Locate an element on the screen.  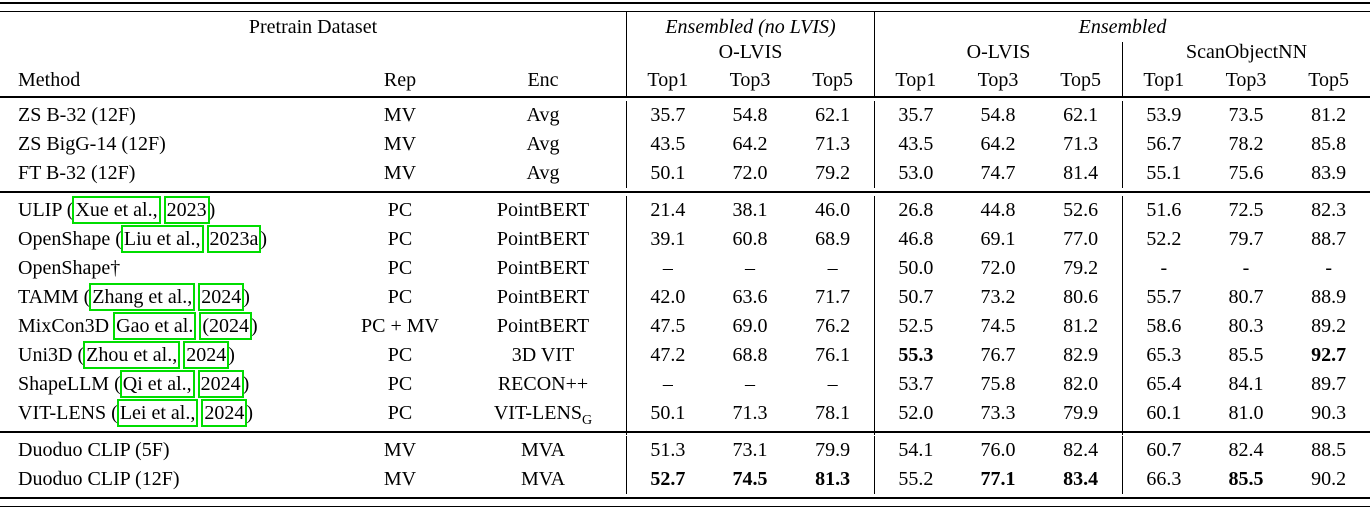
value-cell: 54.1 is located at coordinates (915, 450).